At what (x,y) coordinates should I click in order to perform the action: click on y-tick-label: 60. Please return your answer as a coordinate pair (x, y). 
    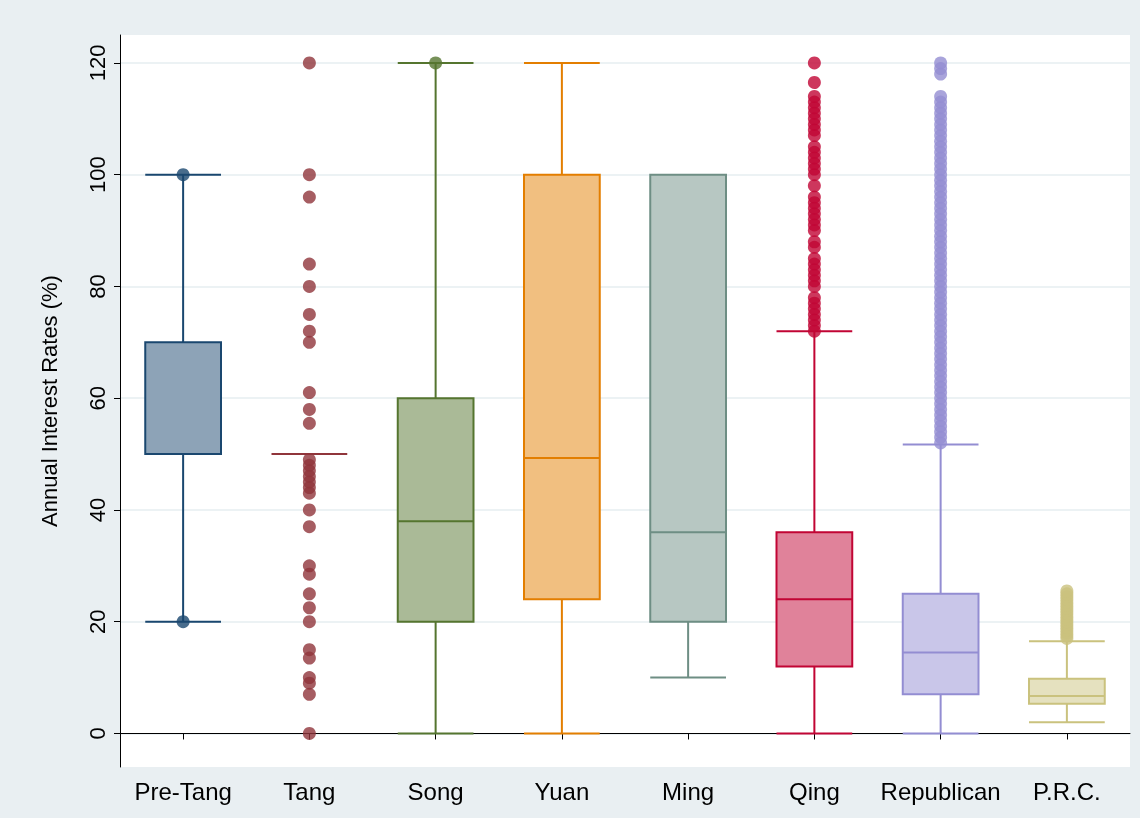
    Looking at the image, I should click on (97, 398).